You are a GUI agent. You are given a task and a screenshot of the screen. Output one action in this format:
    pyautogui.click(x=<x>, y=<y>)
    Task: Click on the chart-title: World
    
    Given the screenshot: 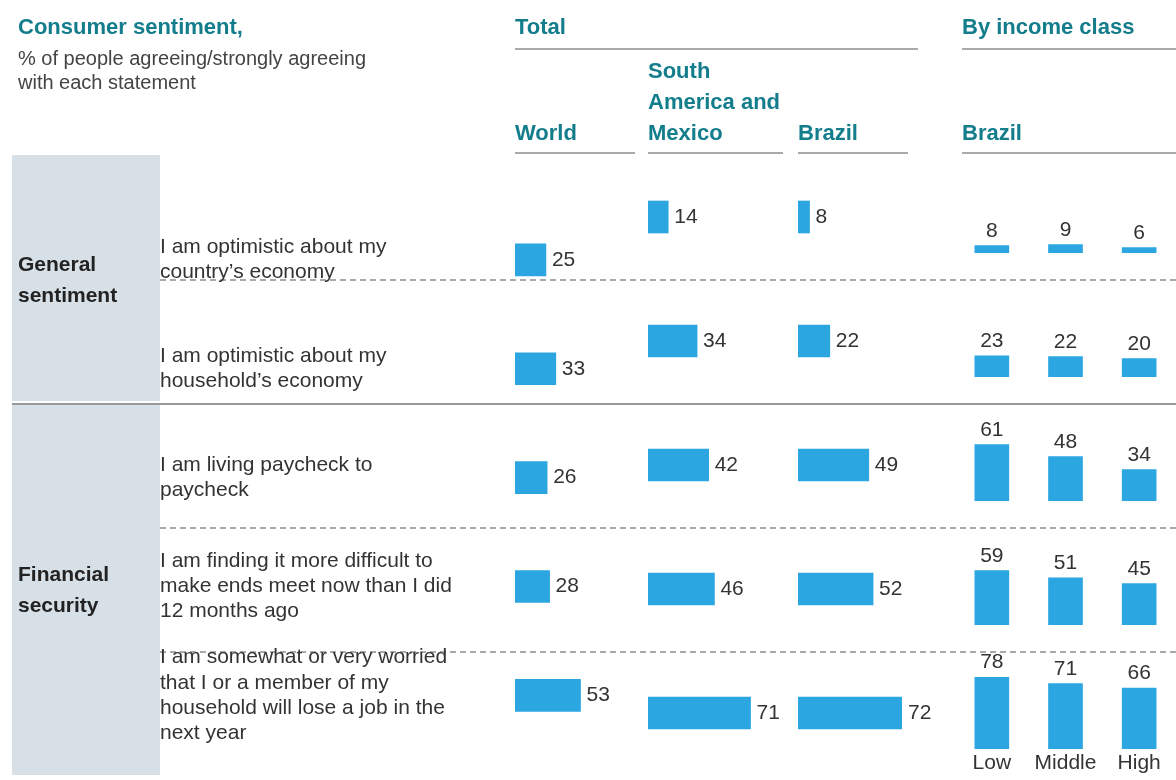 What is the action you would take?
    pyautogui.click(x=546, y=133)
    